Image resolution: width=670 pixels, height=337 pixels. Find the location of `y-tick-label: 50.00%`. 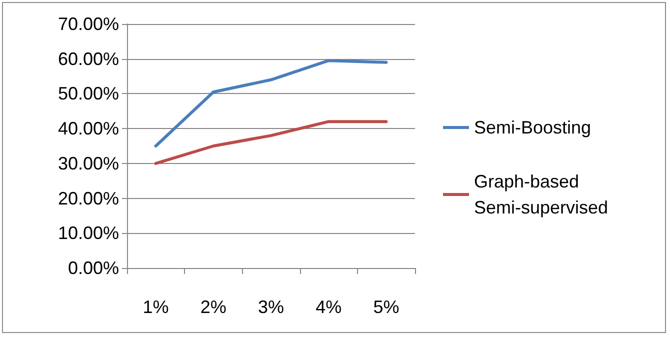

y-tick-label: 50.00% is located at coordinates (88, 94).